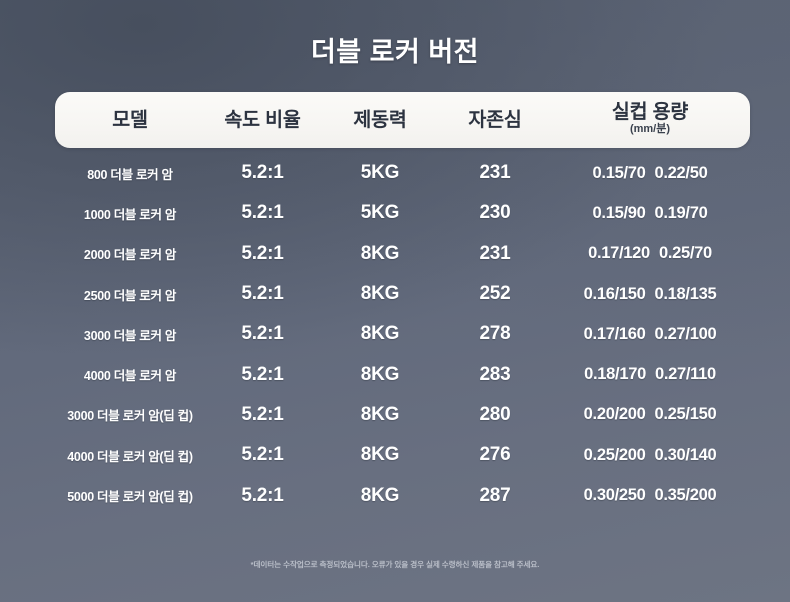 Image resolution: width=790 pixels, height=602 pixels. Describe the element at coordinates (614, 454) in the screenshot. I see `cell-spool-capacity-primary: 0.25/200` at that location.